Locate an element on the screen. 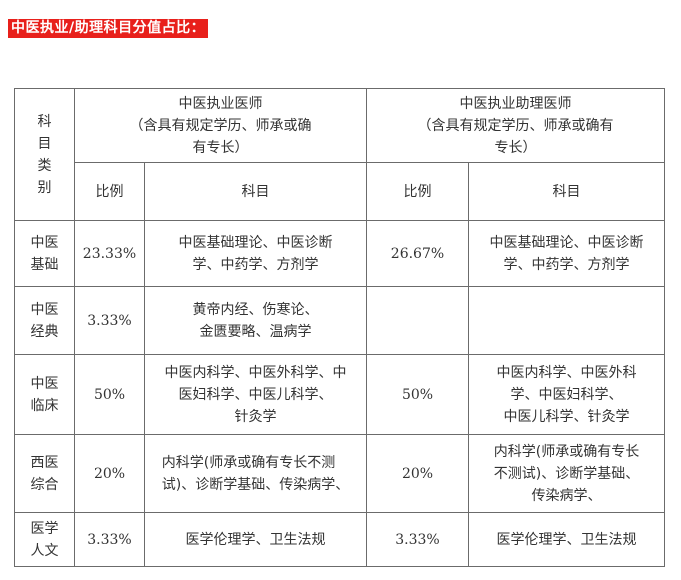 Image resolution: width=681 pixels, height=580 pixels. sub-header-row: 比例 科目 比例 科目 is located at coordinates (340, 191).